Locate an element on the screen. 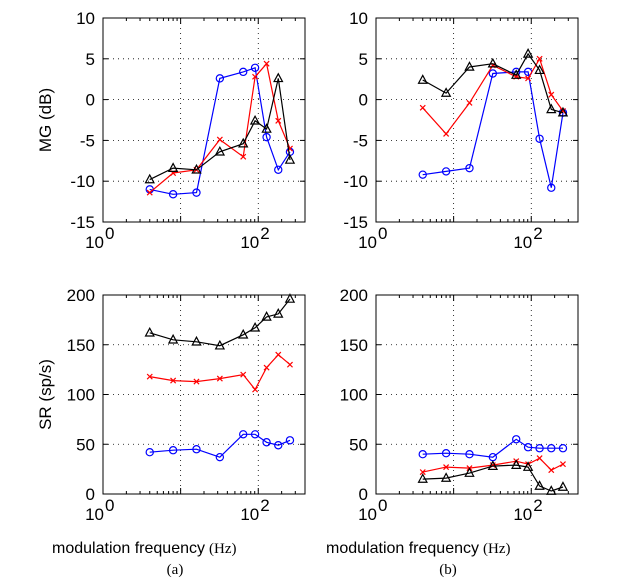 Image resolution: width=618 pixels, height=583 pixels. caption-a: (a) is located at coordinates (175, 570).